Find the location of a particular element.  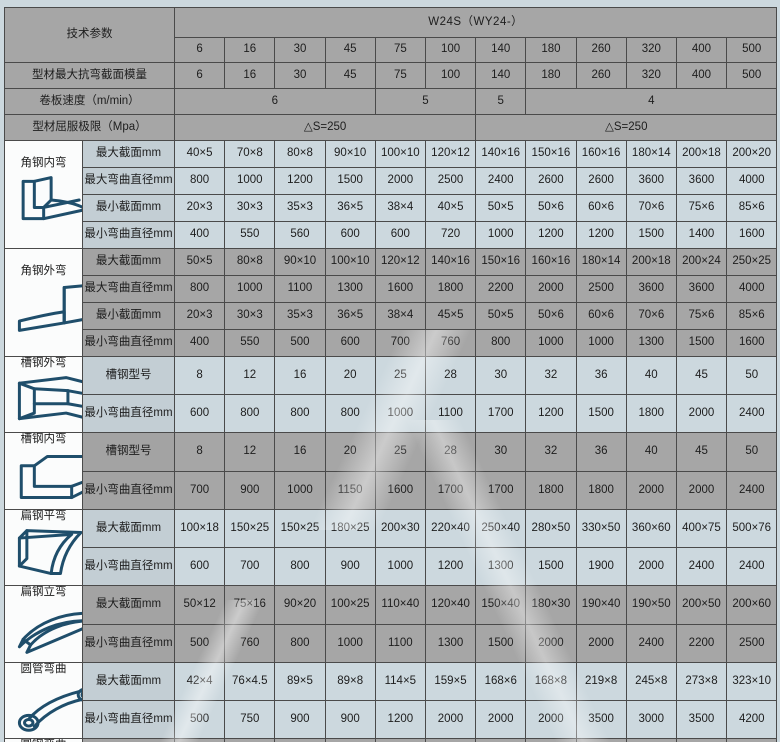

section-1-row-4-value-5: 600 is located at coordinates (400, 235).